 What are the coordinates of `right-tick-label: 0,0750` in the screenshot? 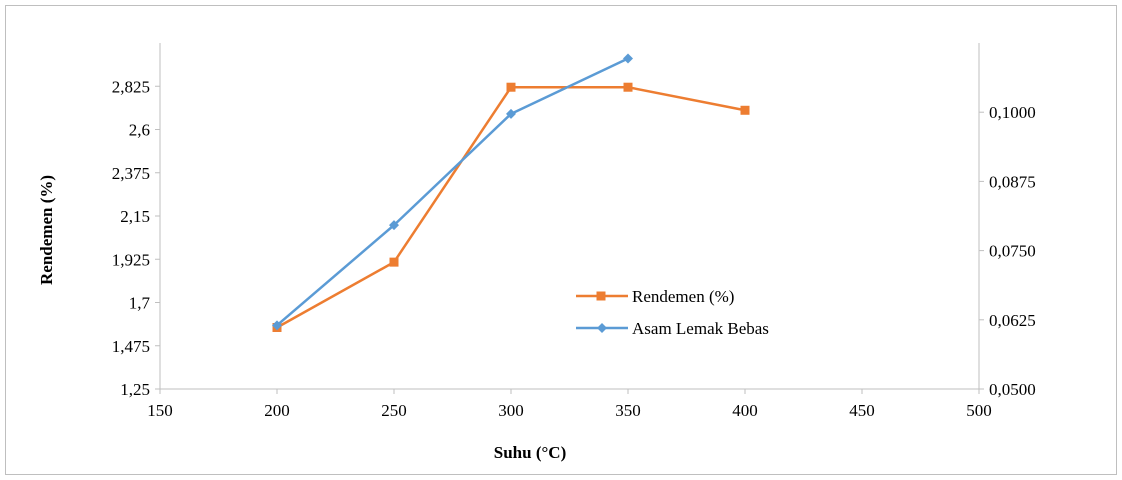 It's located at (1012, 251).